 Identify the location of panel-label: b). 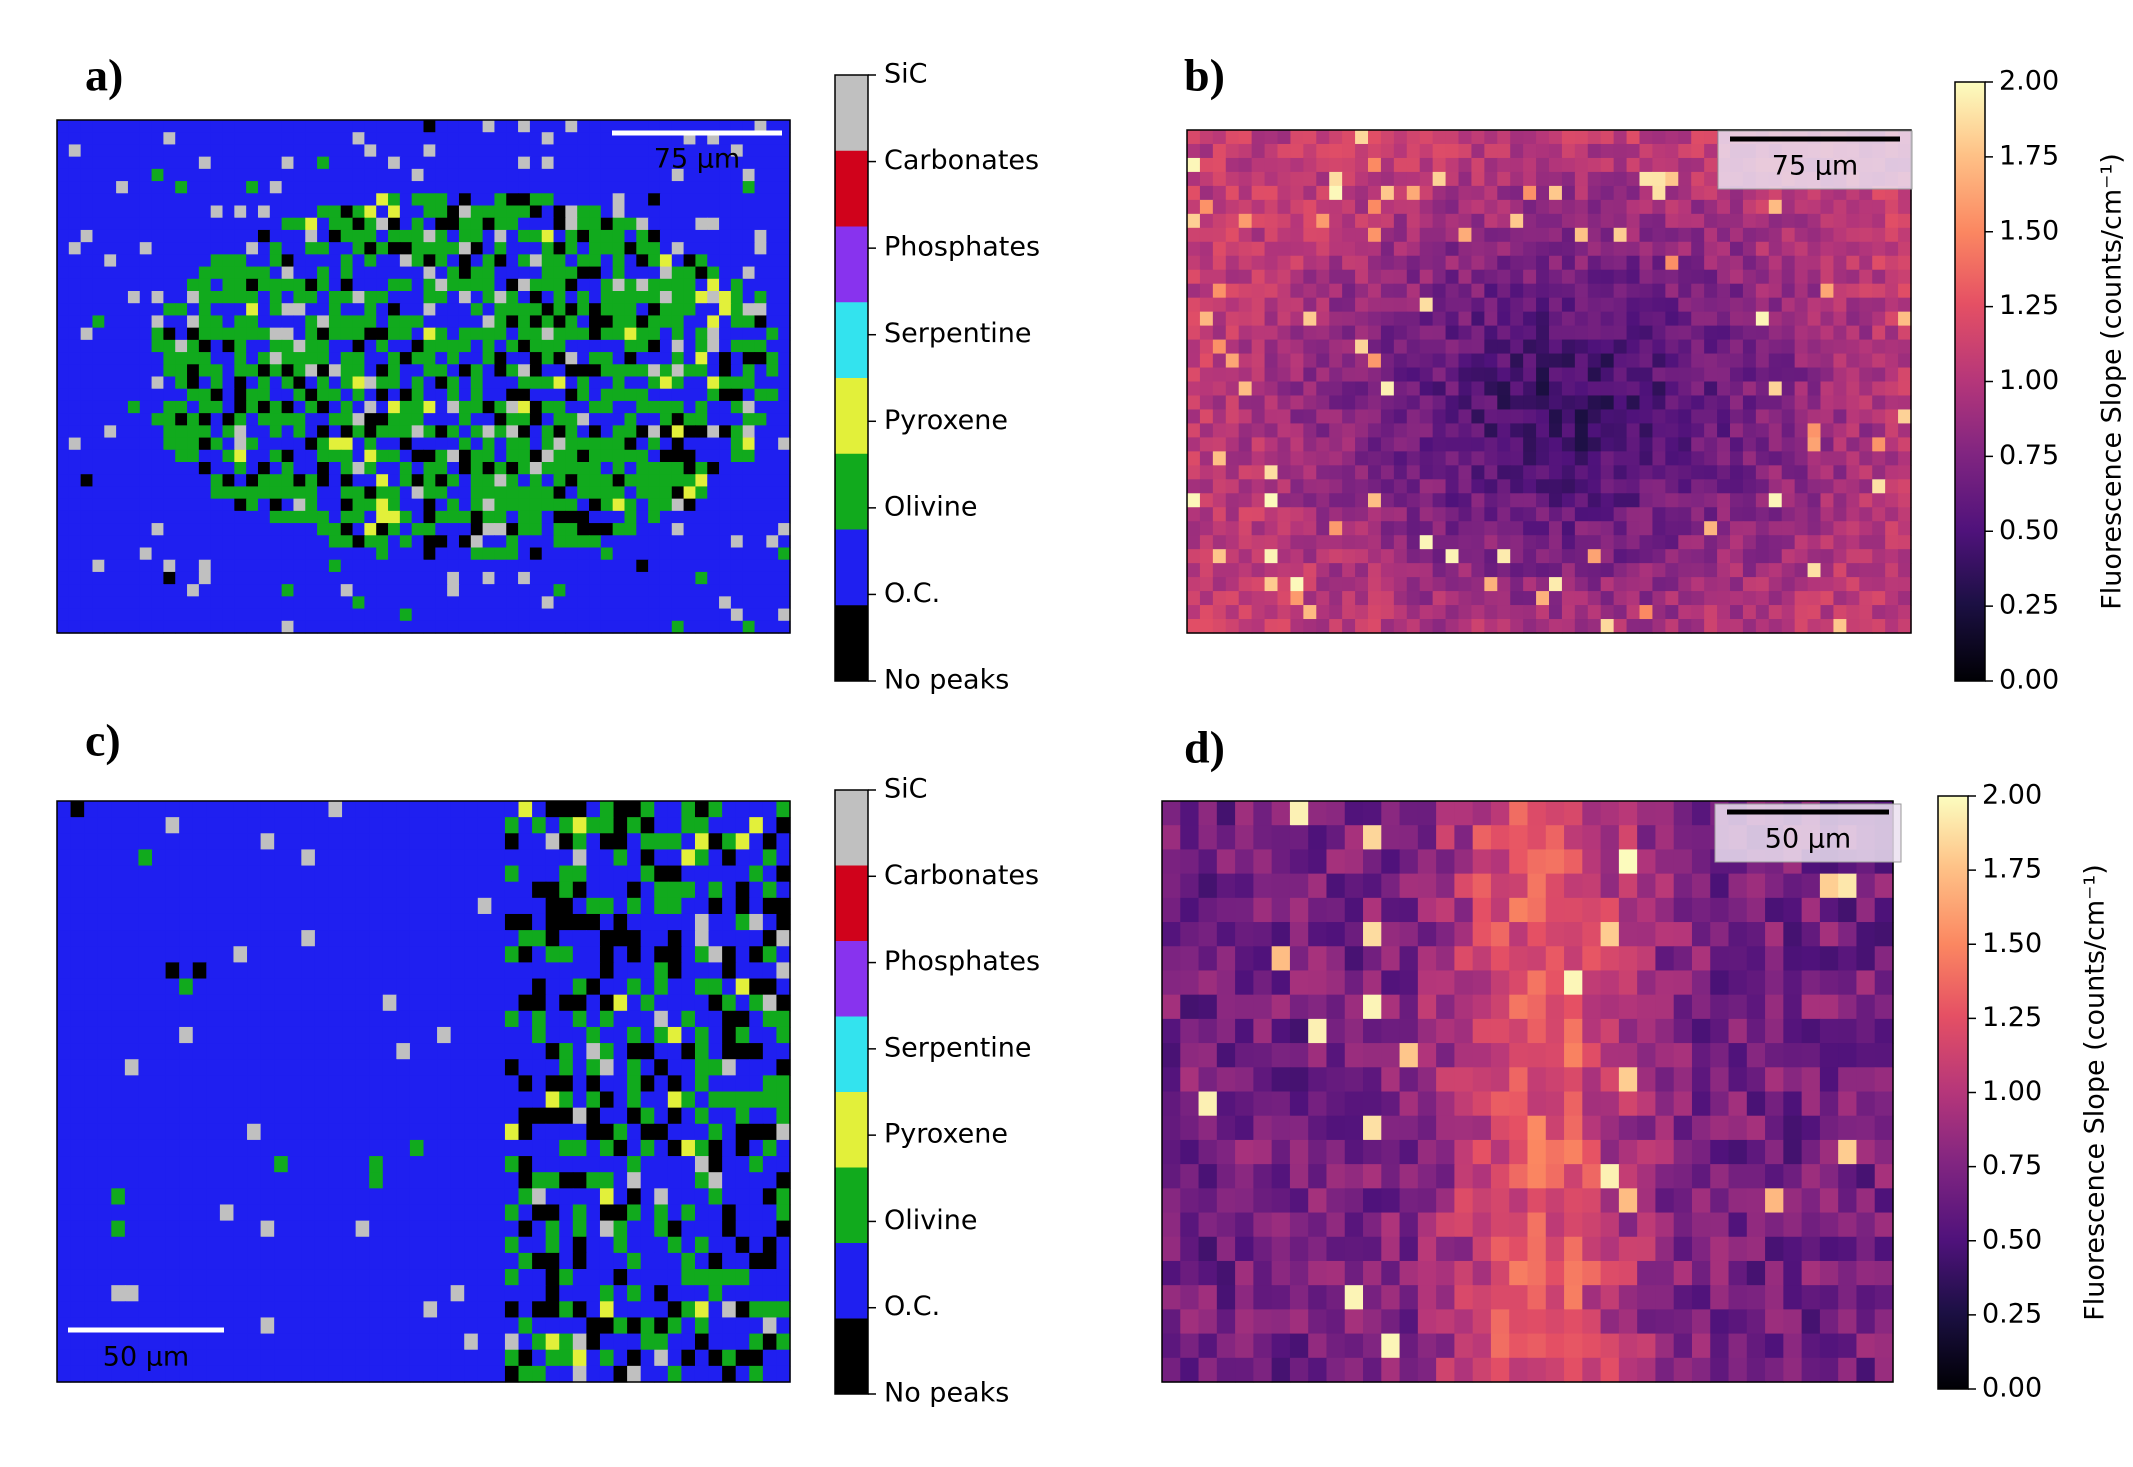
(1204, 75).